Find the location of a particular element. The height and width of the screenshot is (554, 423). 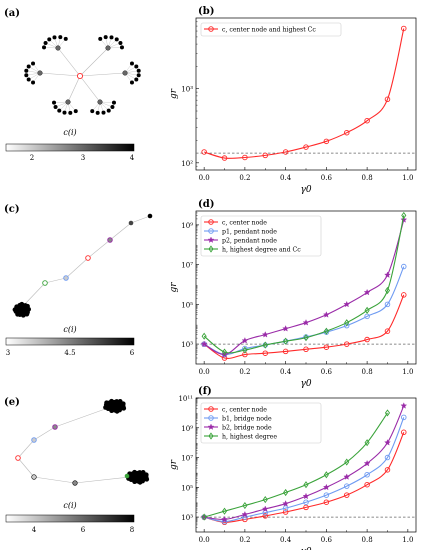

colorbar-e-tick-0: 4 is located at coordinates (34, 530).